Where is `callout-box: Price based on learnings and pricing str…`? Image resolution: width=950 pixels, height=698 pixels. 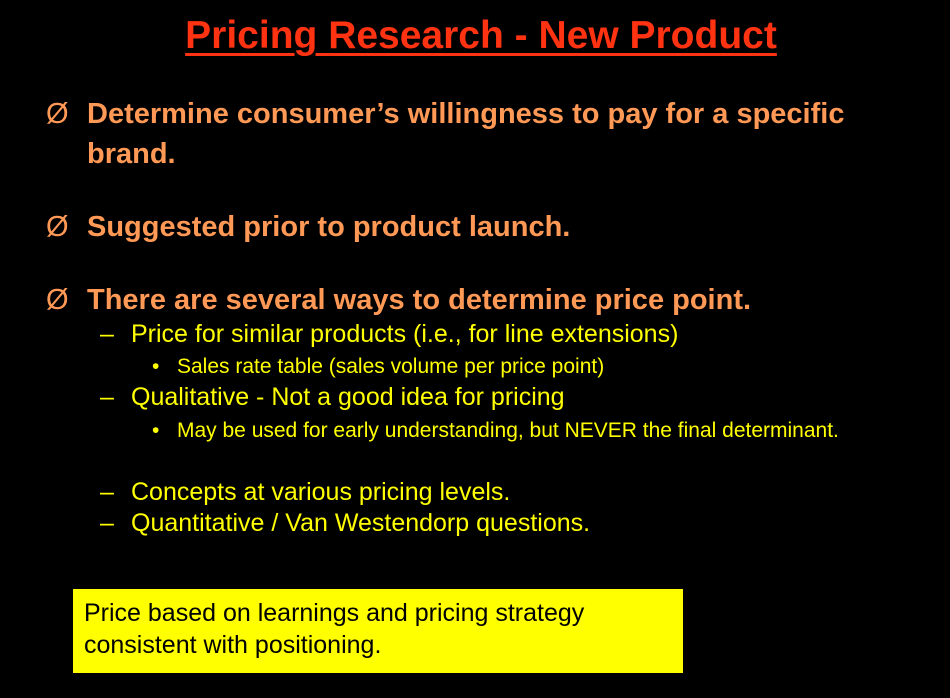 callout-box: Price based on learnings and pricing str… is located at coordinates (378, 631).